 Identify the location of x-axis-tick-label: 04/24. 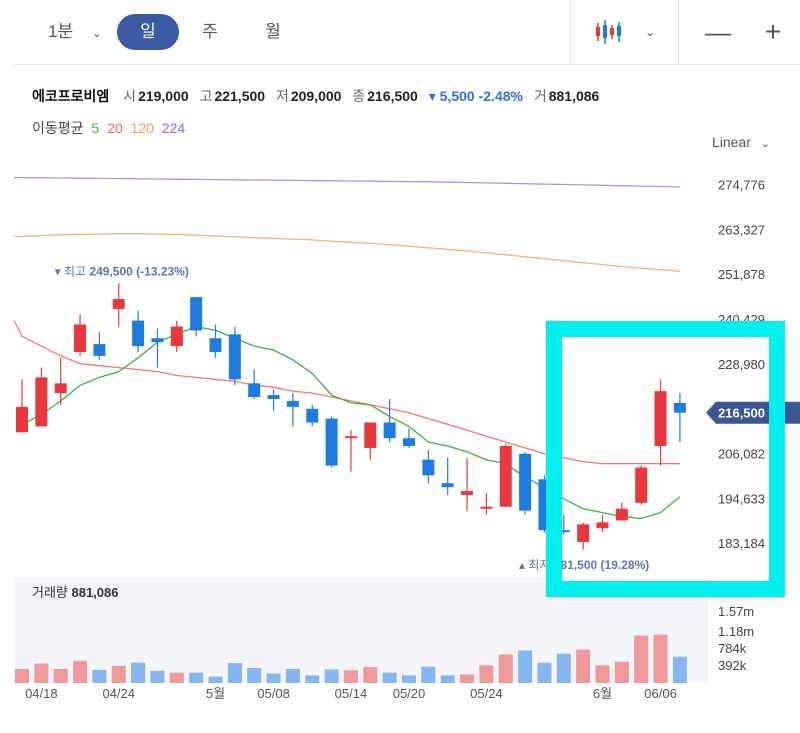
(118, 693).